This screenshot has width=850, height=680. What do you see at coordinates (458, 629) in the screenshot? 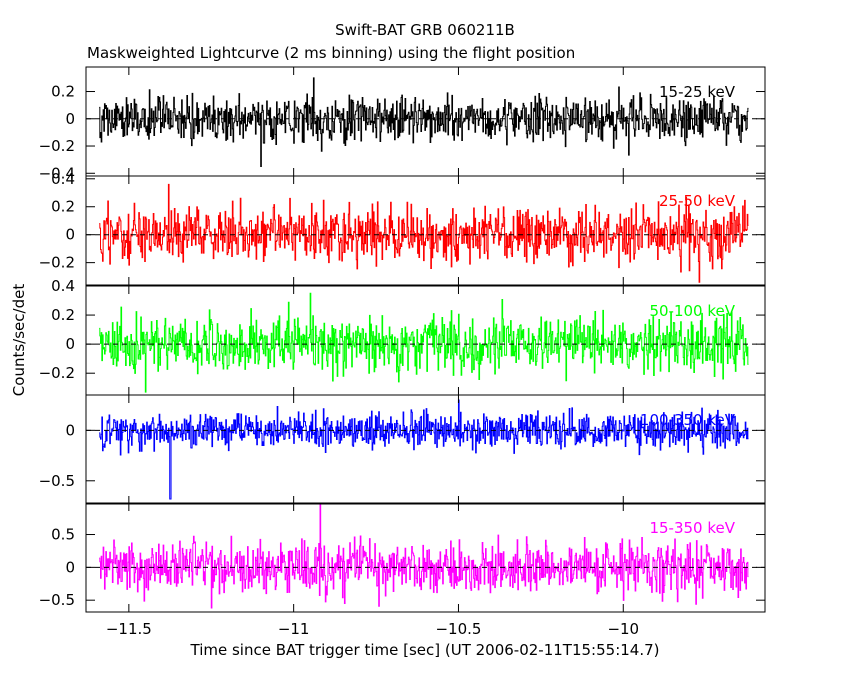
I see `xtick-label-3: −10.5` at bounding box center [458, 629].